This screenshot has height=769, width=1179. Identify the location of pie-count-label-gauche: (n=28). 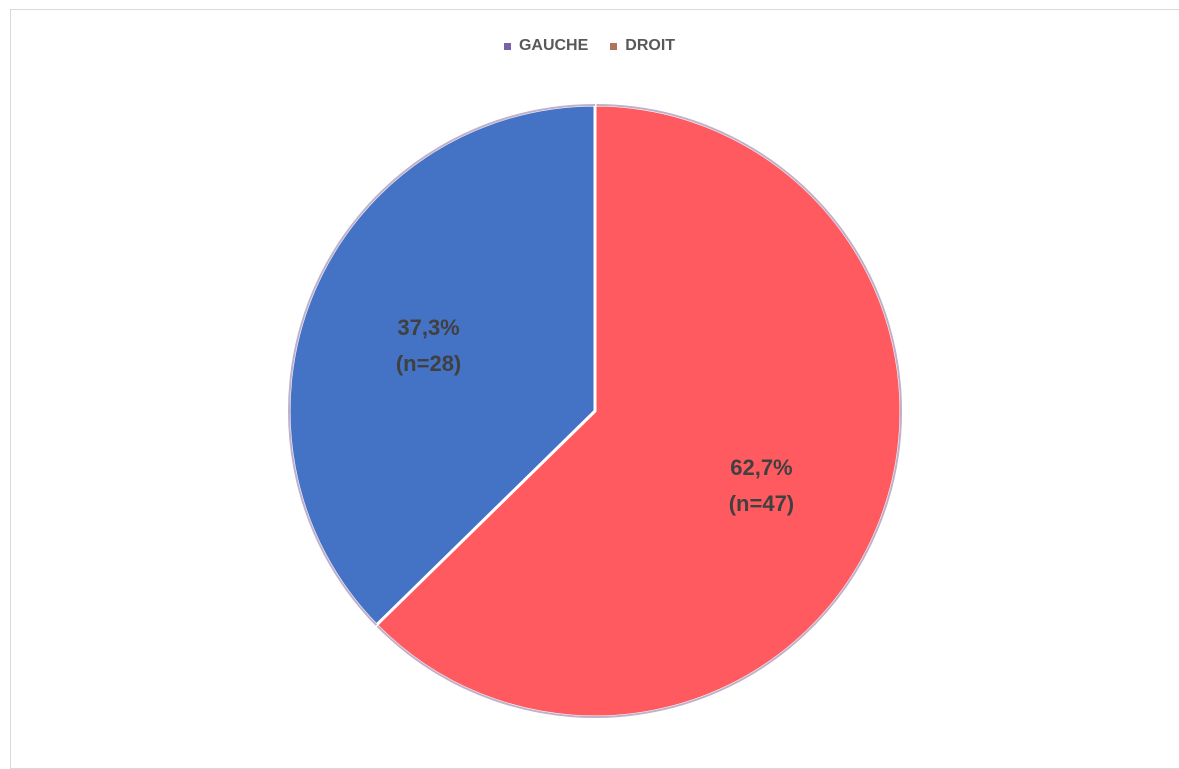
(428, 363).